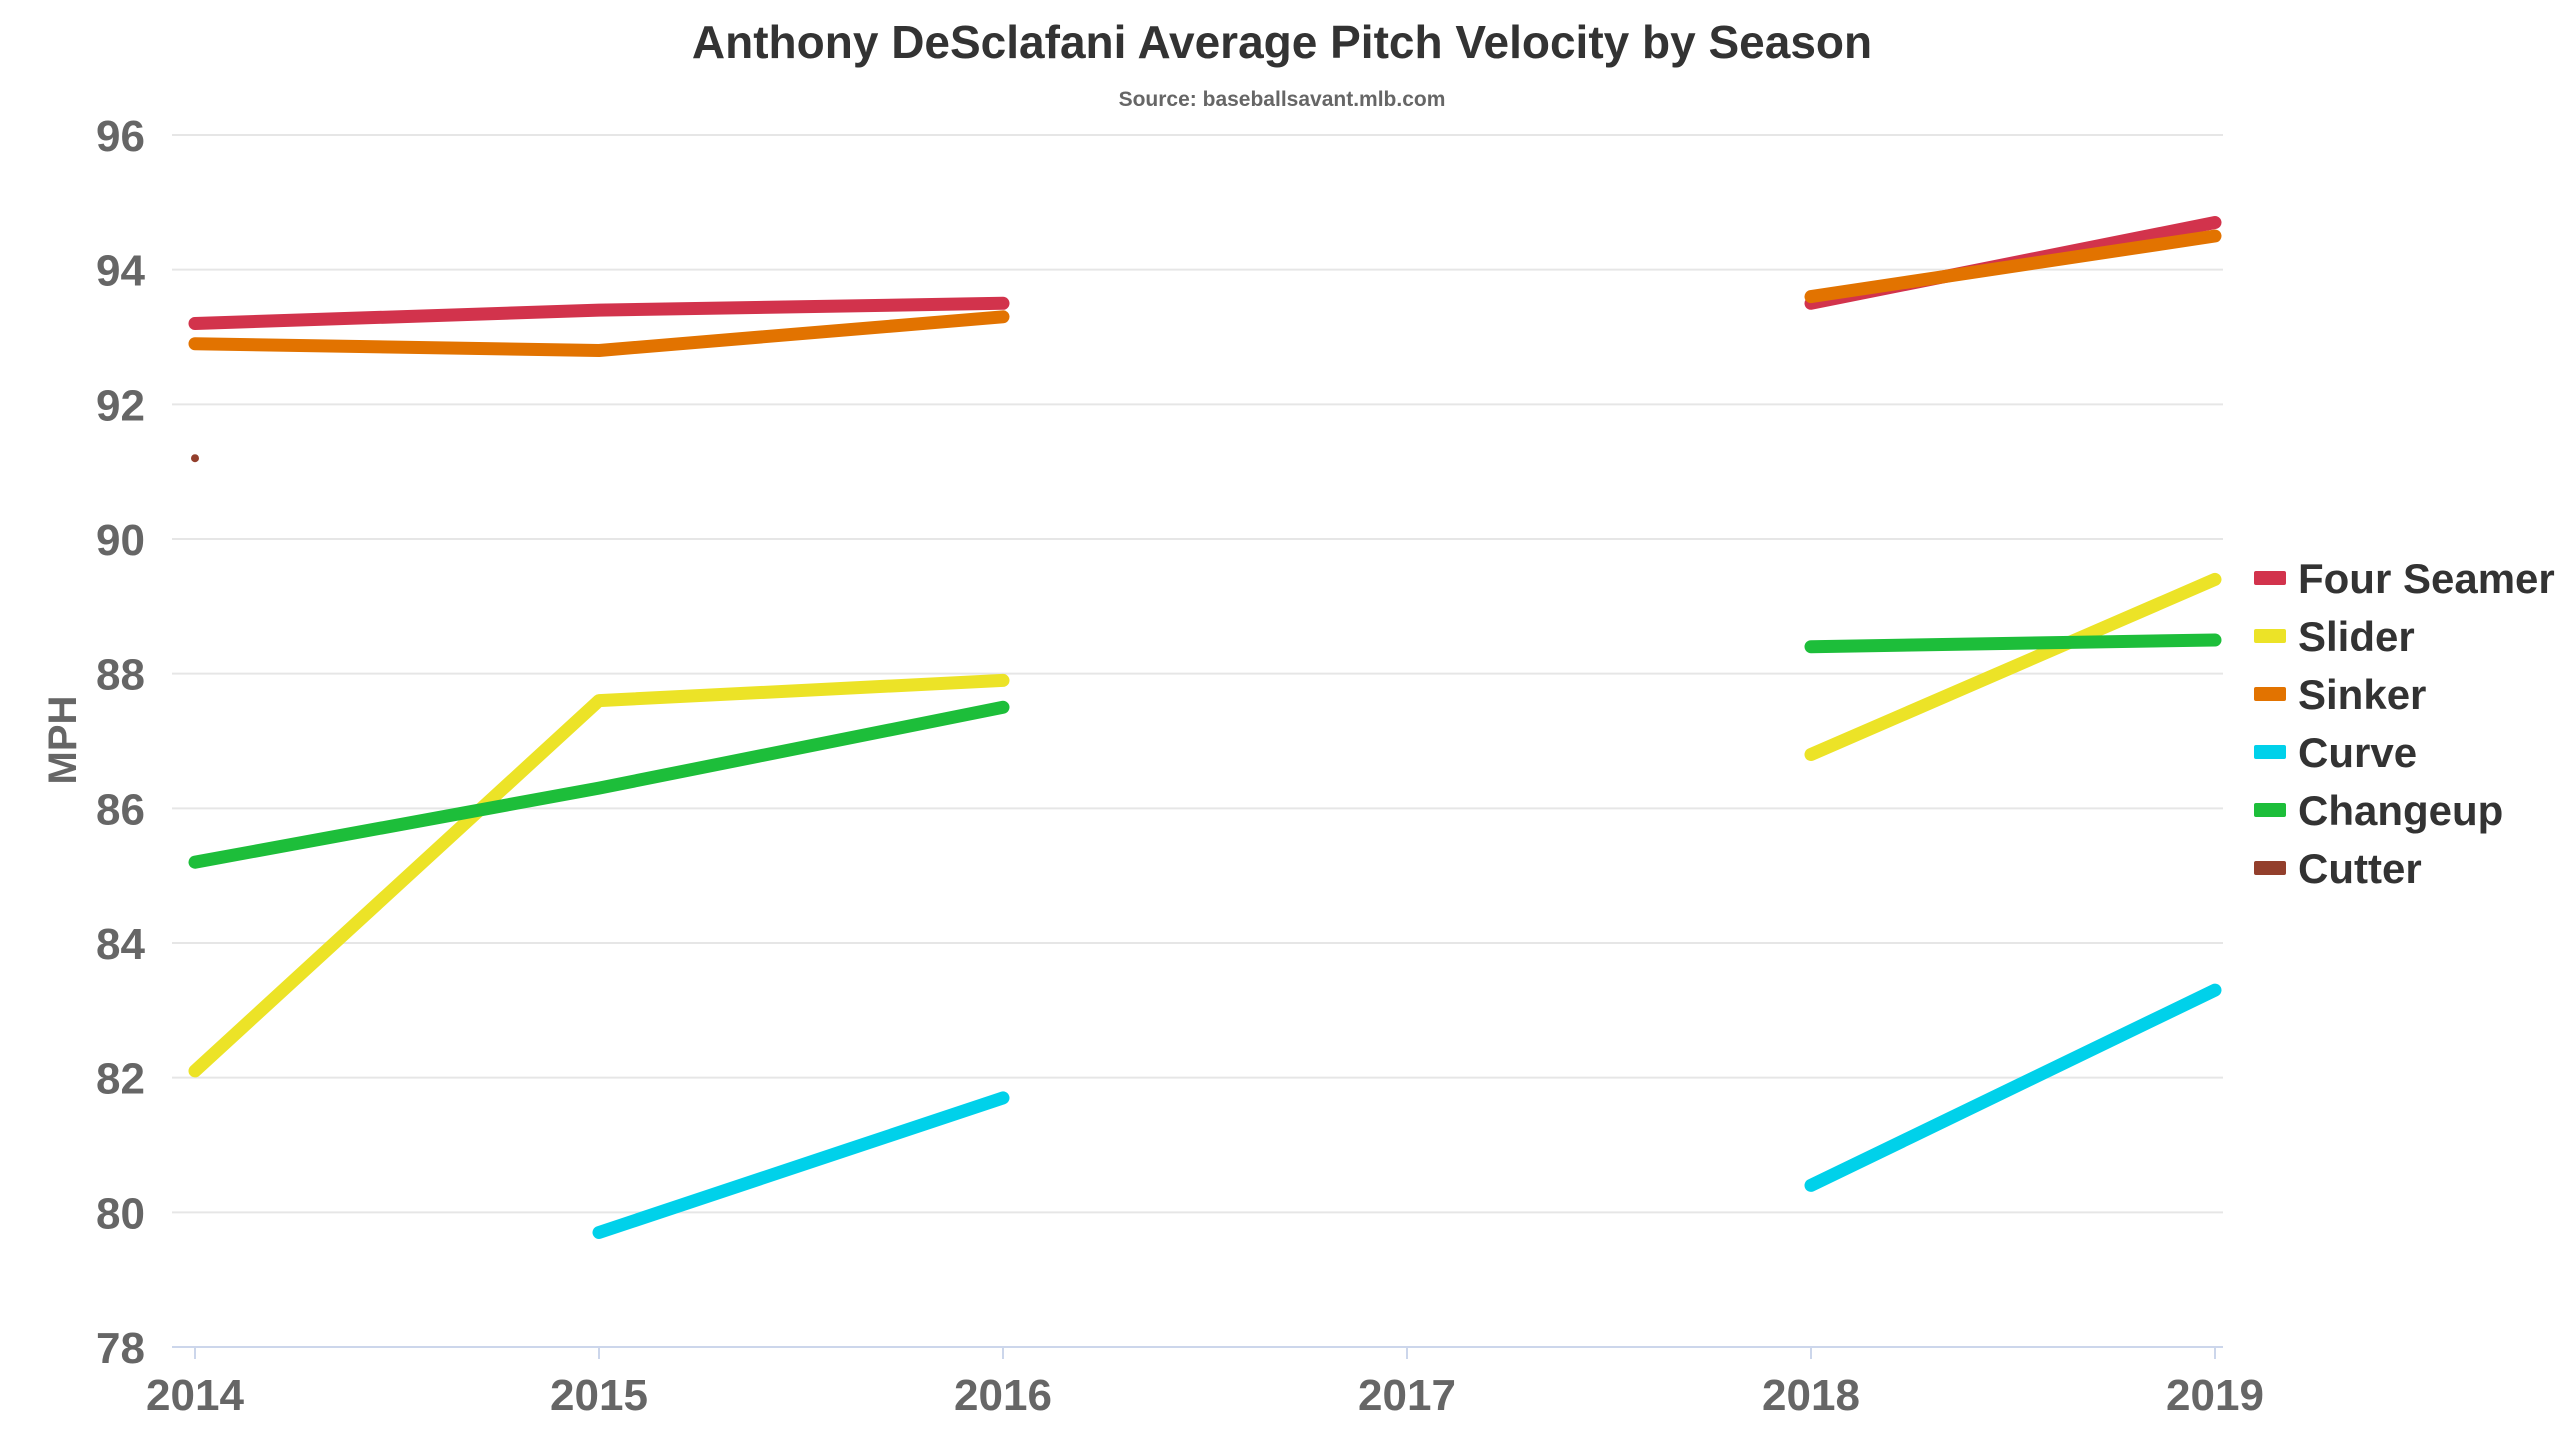 The width and height of the screenshot is (2560, 1440). I want to click on x-tick-label: 2016, so click(1003, 1395).